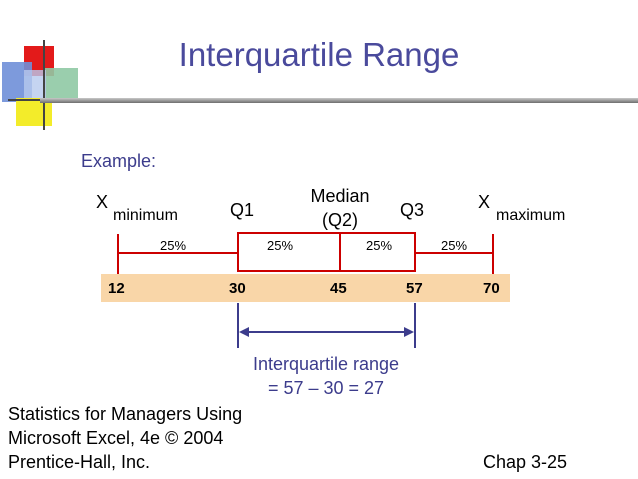 The height and width of the screenshot is (479, 638). What do you see at coordinates (326, 364) in the screenshot?
I see `iqr-caption-line1: Interquartile range` at bounding box center [326, 364].